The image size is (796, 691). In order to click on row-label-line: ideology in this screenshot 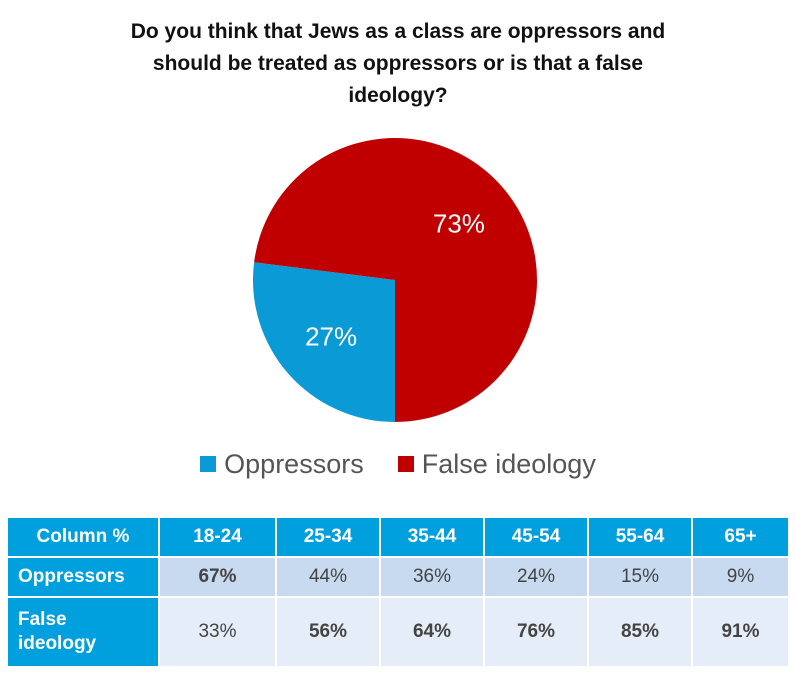, I will do `click(57, 643)`.